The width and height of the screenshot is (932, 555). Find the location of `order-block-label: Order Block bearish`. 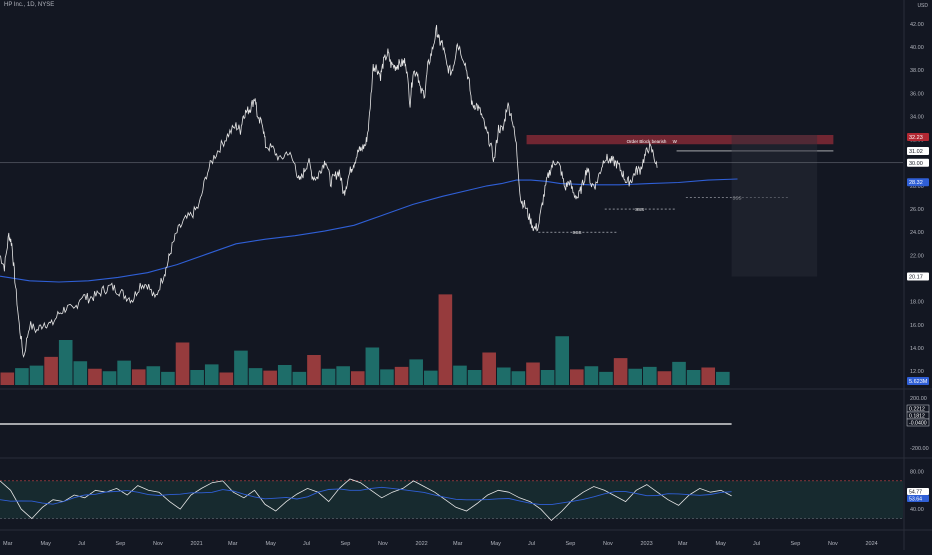

order-block-label: Order Block bearish is located at coordinates (647, 141).